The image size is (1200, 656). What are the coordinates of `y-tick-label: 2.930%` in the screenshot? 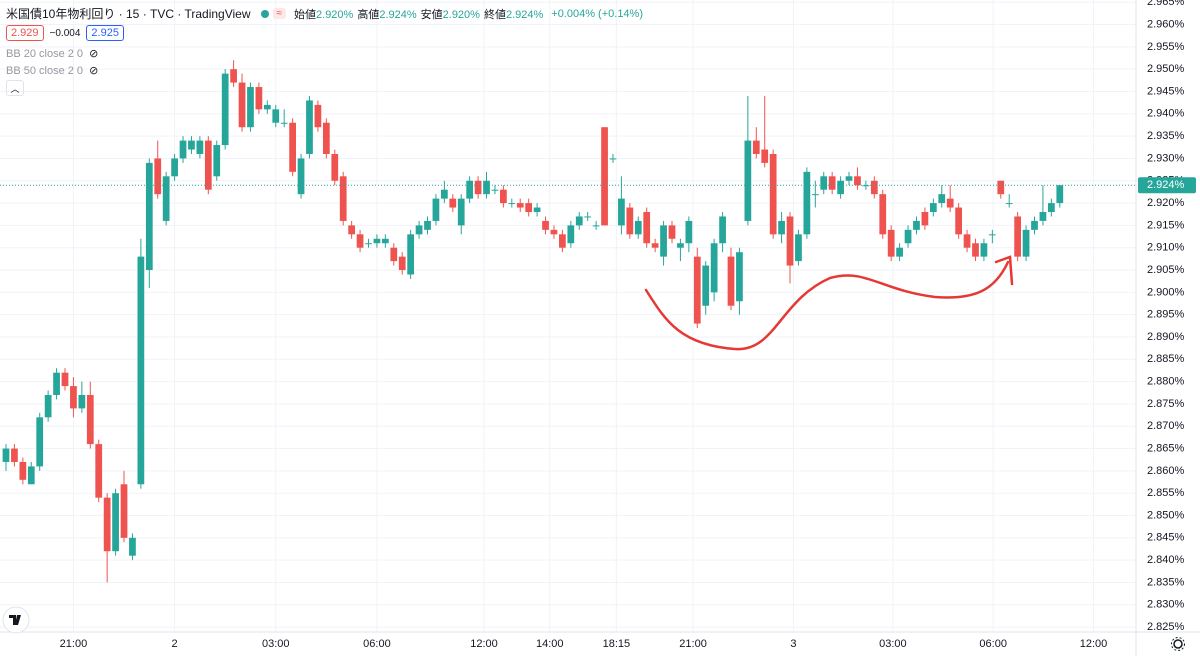 It's located at (1166, 158).